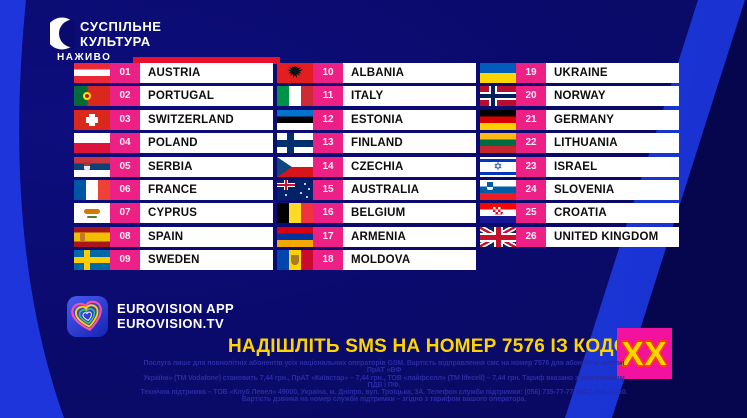 The image size is (747, 418). Describe the element at coordinates (32, 209) in the screenshot. I see `background-left-swoosh` at that location.